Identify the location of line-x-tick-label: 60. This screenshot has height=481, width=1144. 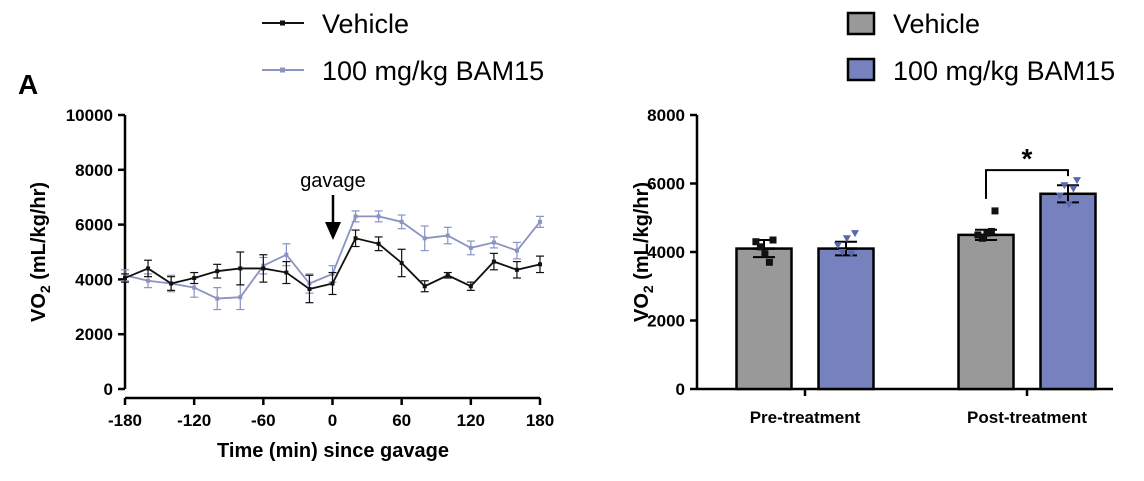
(401, 420).